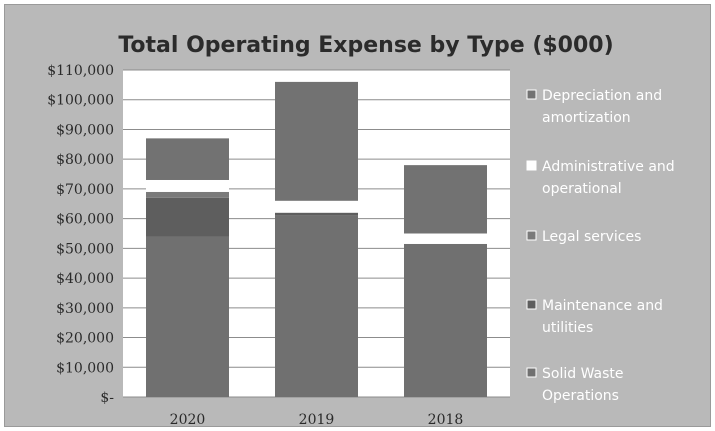 Image resolution: width=715 pixels, height=431 pixels. Describe the element at coordinates (85, 368) in the screenshot. I see `y-tick-label: $10,000` at that location.